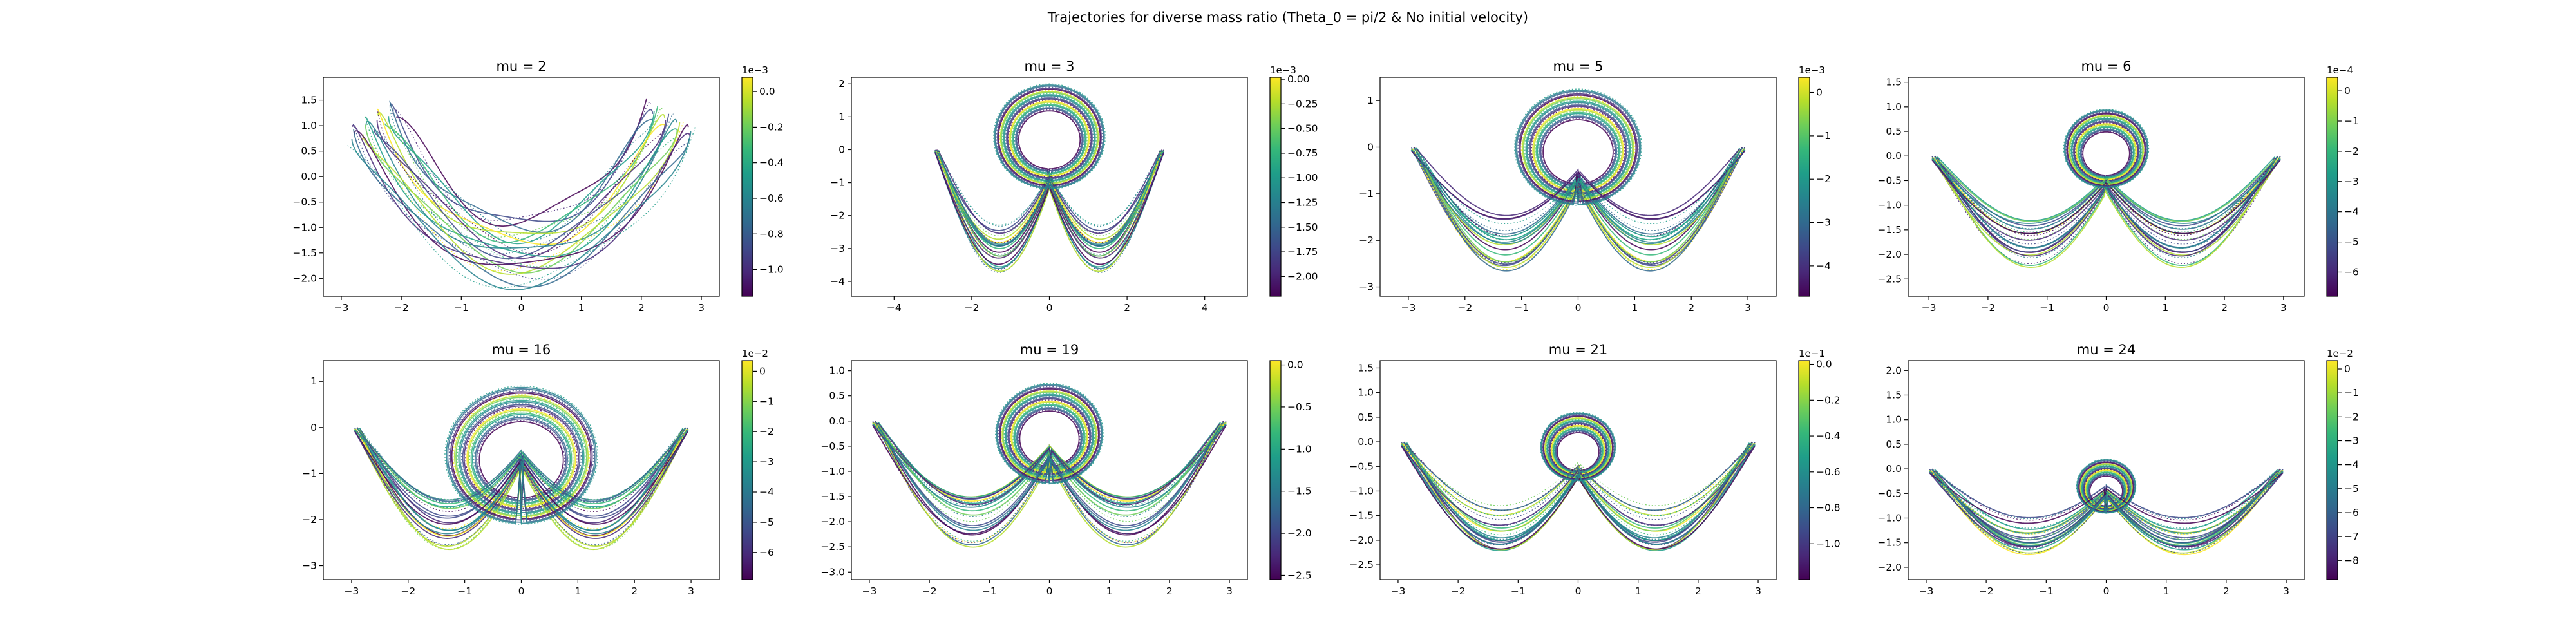 The image size is (2576, 644). Describe the element at coordinates (2340, 70) in the screenshot. I see `colorbar-offset-label: 1e−4` at that location.